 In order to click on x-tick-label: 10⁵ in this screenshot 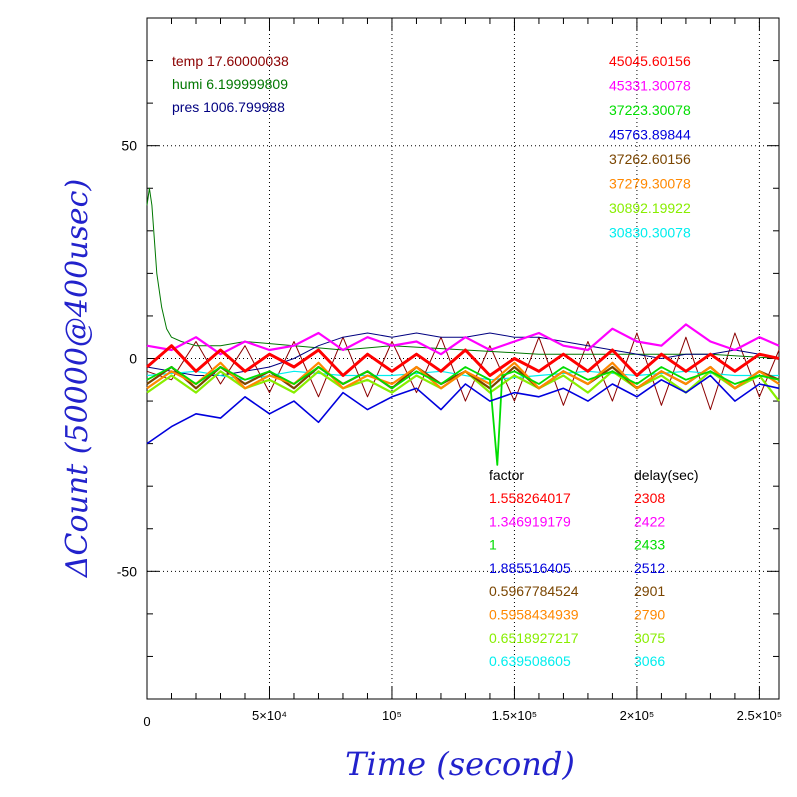, I will do `click(392, 715)`.